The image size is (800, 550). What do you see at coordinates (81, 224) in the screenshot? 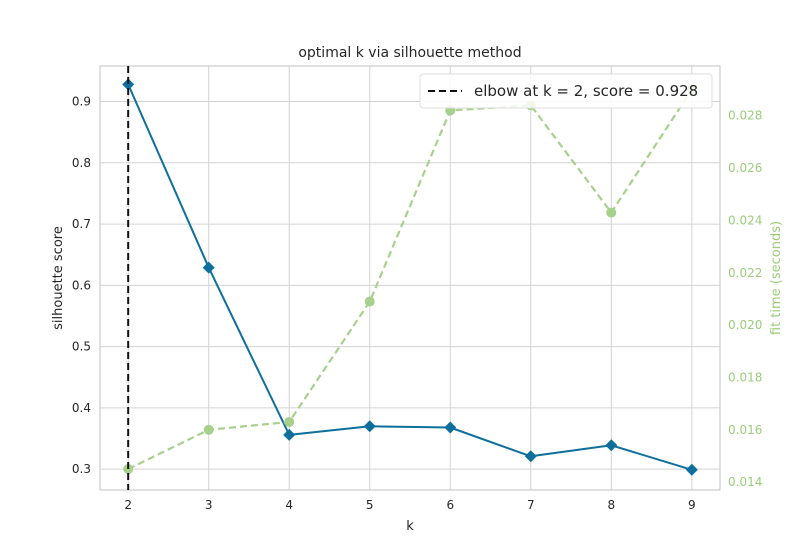
I see `y-tick-label: 0.7` at bounding box center [81, 224].